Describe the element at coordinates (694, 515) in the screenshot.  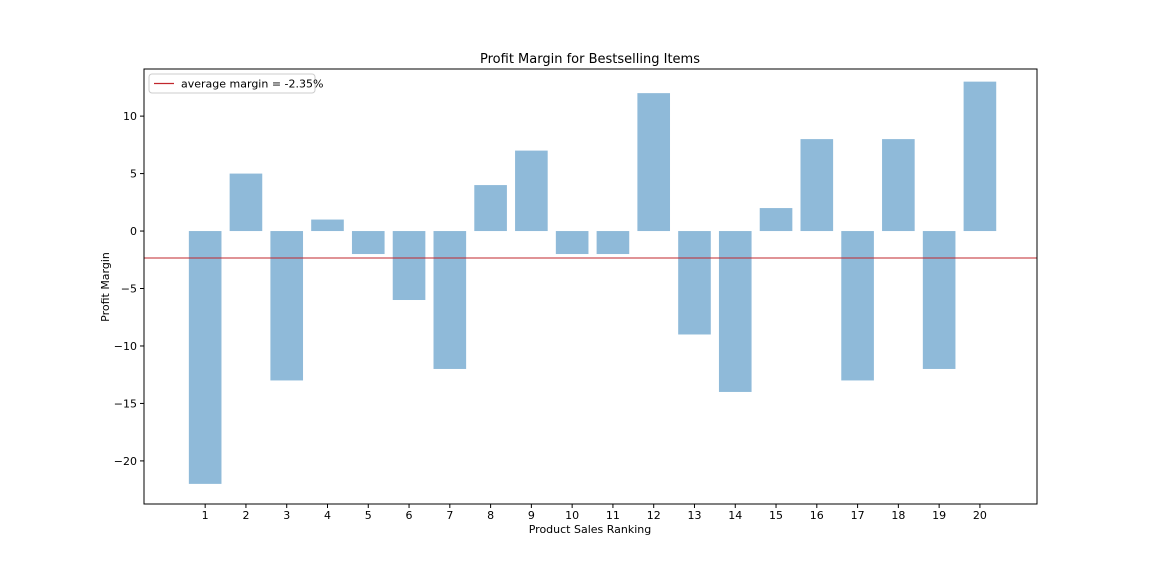
I see `x-tick-label: 13` at that location.